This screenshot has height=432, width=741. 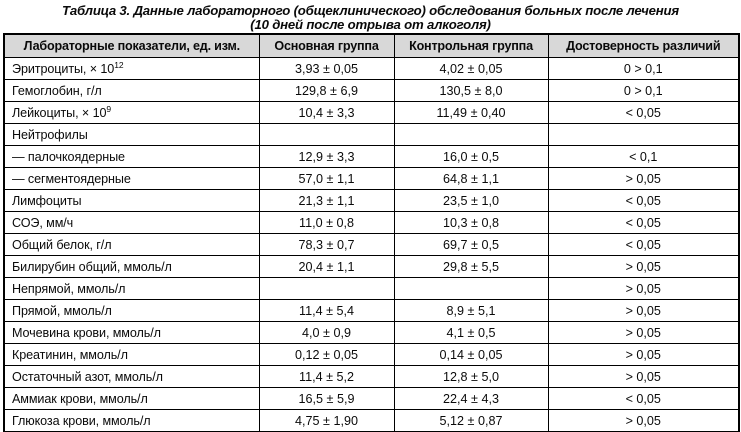 What do you see at coordinates (326, 90) in the screenshot?
I see `main-group-cell: 129,8 ± 6,9` at bounding box center [326, 90].